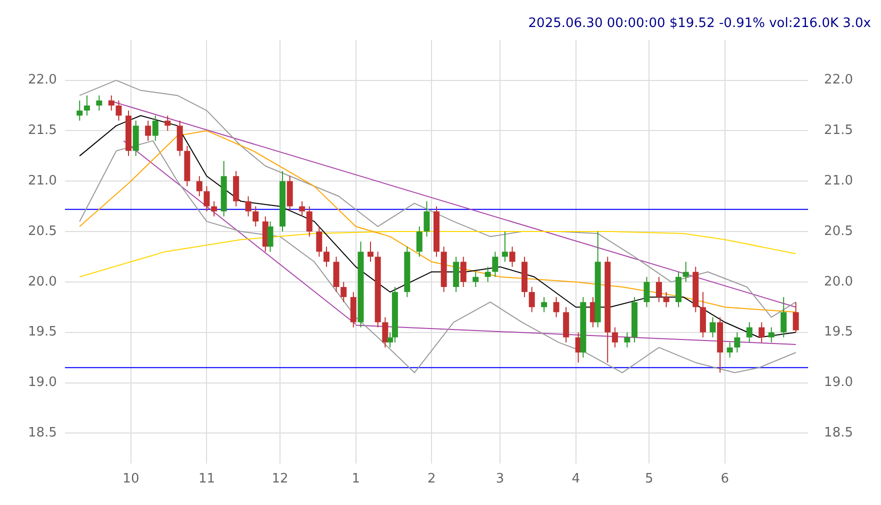 This screenshot has width=881, height=505. I want to click on y-tick-label: 22.0, so click(42, 80).